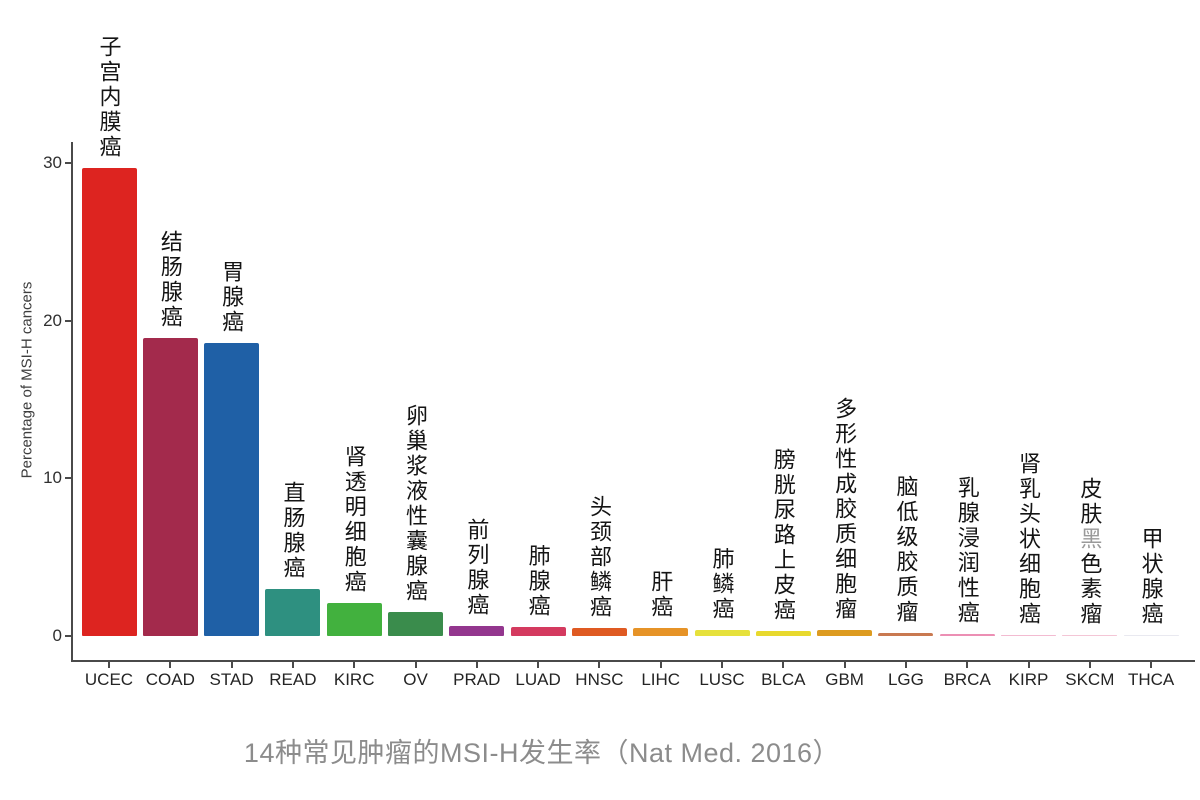 The width and height of the screenshot is (1200, 800). What do you see at coordinates (783, 633) in the screenshot?
I see `bar-BLCA` at bounding box center [783, 633].